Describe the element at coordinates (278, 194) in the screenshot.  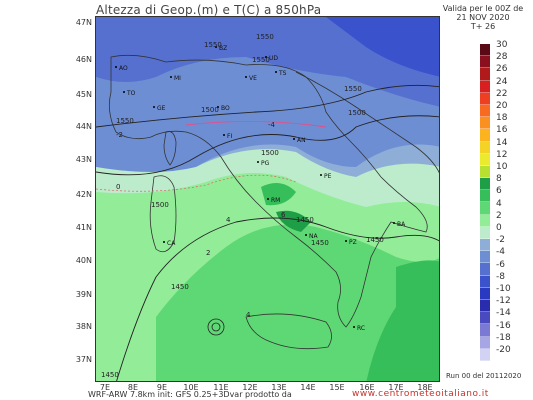
I see `field-plus6-tyrrhenian` at that location.